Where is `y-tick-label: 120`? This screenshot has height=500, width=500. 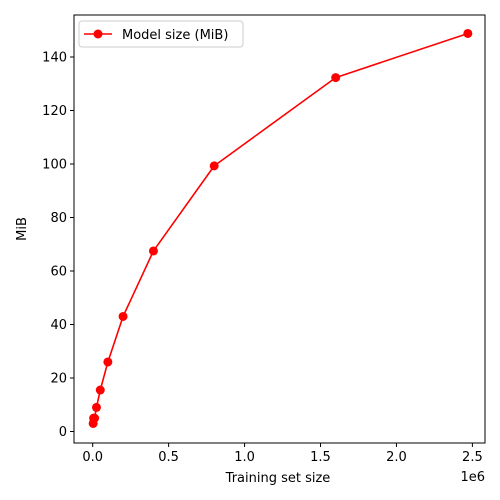
y-tick-label: 120 is located at coordinates (54, 111).